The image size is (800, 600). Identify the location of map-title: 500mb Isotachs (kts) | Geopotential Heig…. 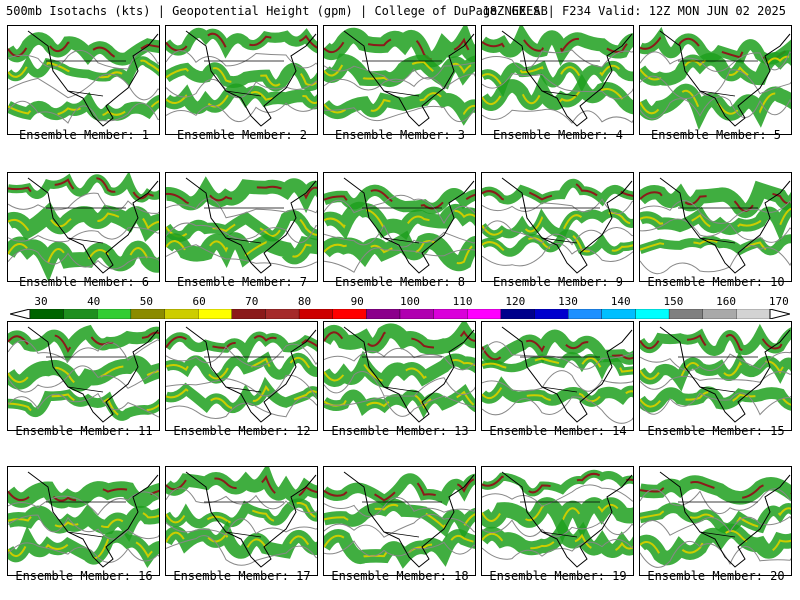
(277, 11).